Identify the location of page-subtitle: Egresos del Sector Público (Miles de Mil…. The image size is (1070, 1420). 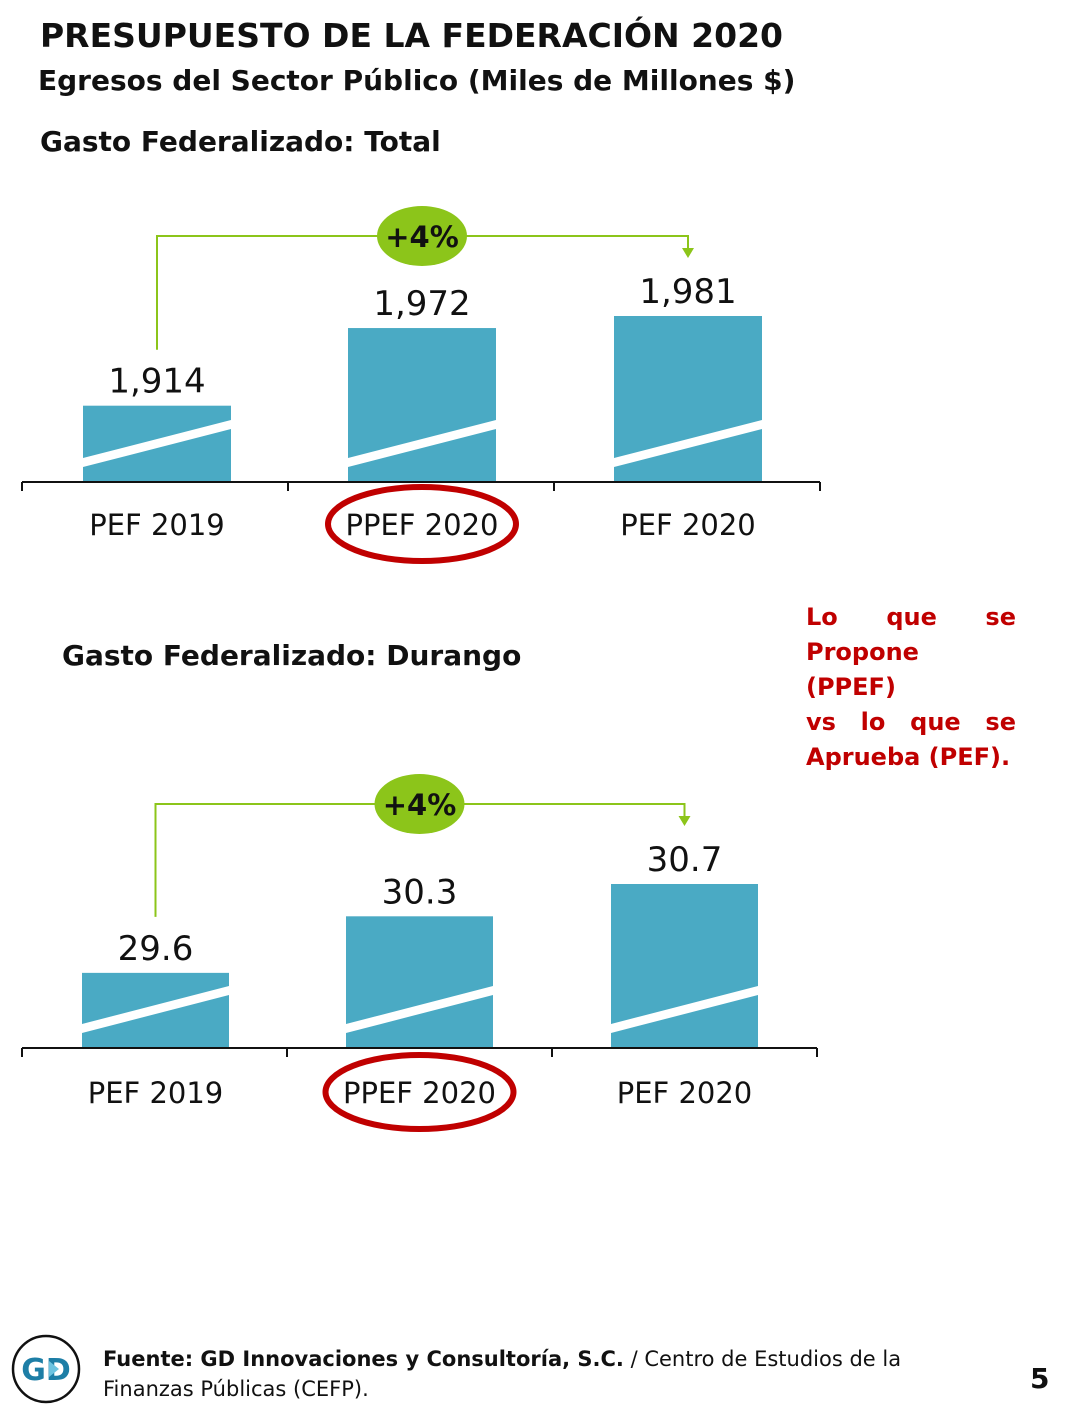
(417, 80).